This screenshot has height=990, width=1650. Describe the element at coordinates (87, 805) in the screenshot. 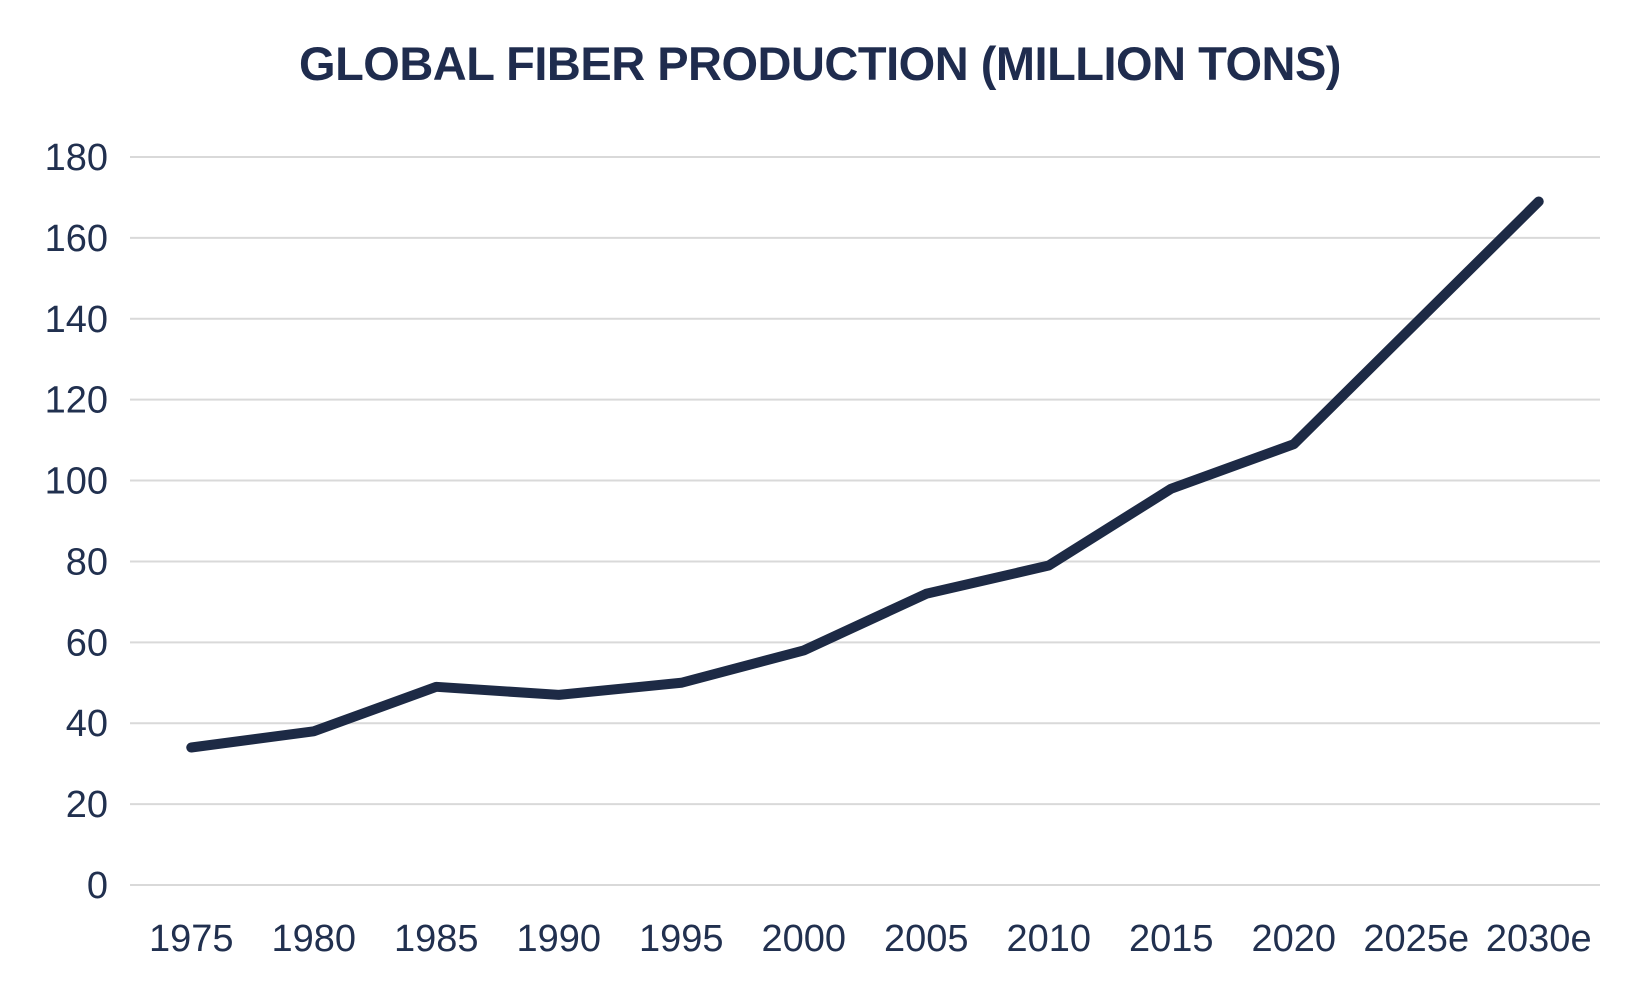

I see `y-tick-label: 20` at that location.